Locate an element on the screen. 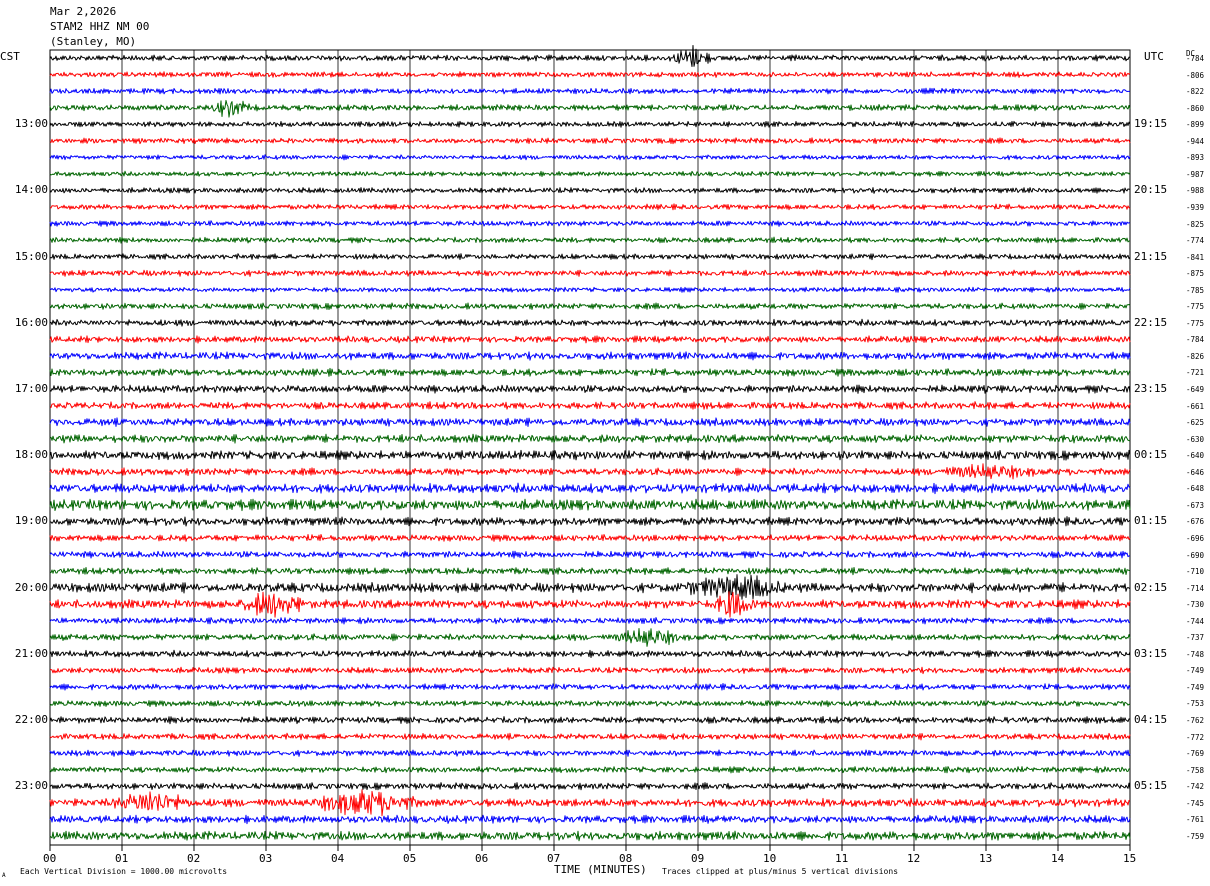 The image size is (1210, 886). x-tick-label: 07 is located at coordinates (554, 858).